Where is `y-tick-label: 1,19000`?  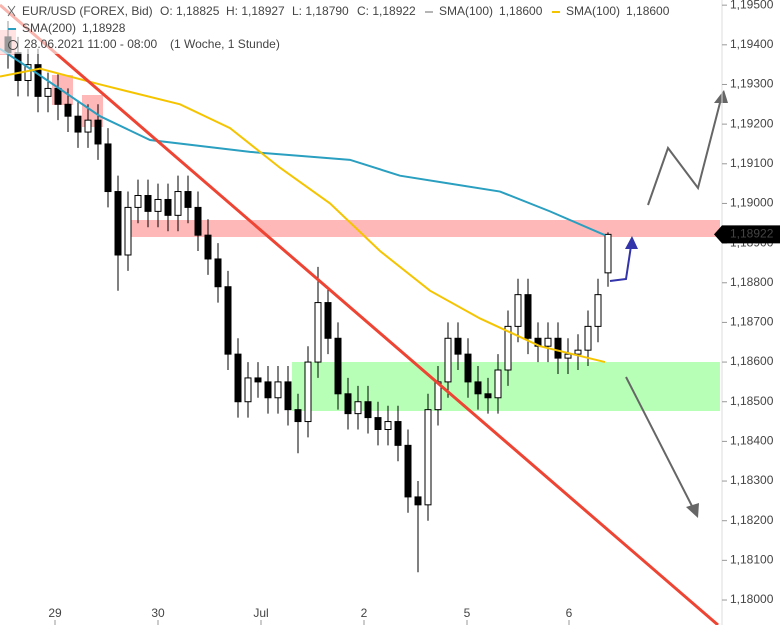
y-tick-label: 1,19000 is located at coordinates (752, 203).